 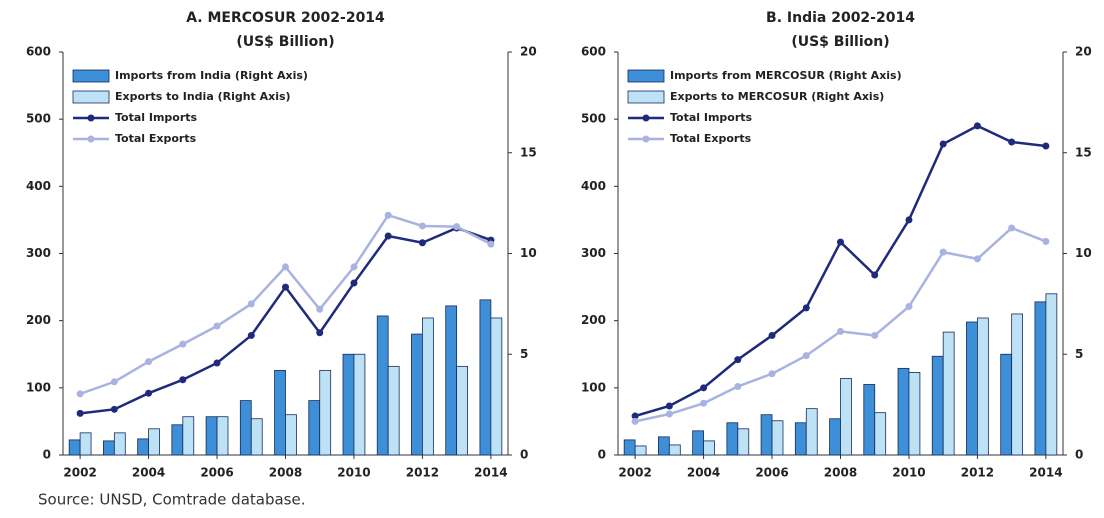 I want to click on legend-label: Exports to MERCOSUR (Right Axis), so click(x=777, y=96).